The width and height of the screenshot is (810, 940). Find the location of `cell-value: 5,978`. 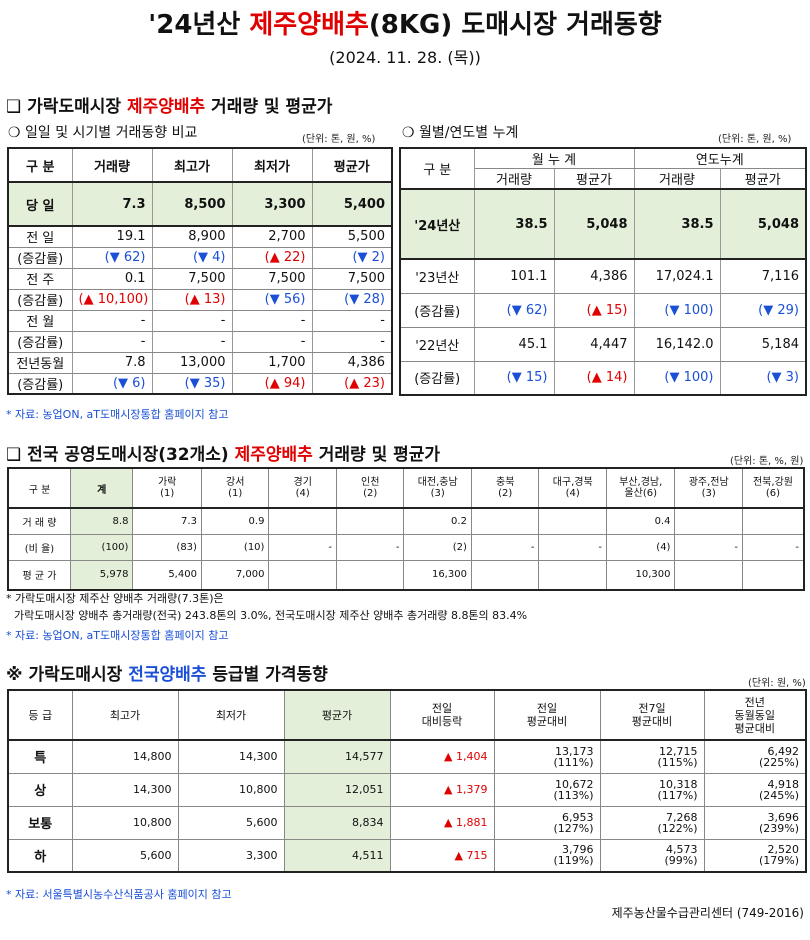

cell-value: 5,978 is located at coordinates (101, 575).